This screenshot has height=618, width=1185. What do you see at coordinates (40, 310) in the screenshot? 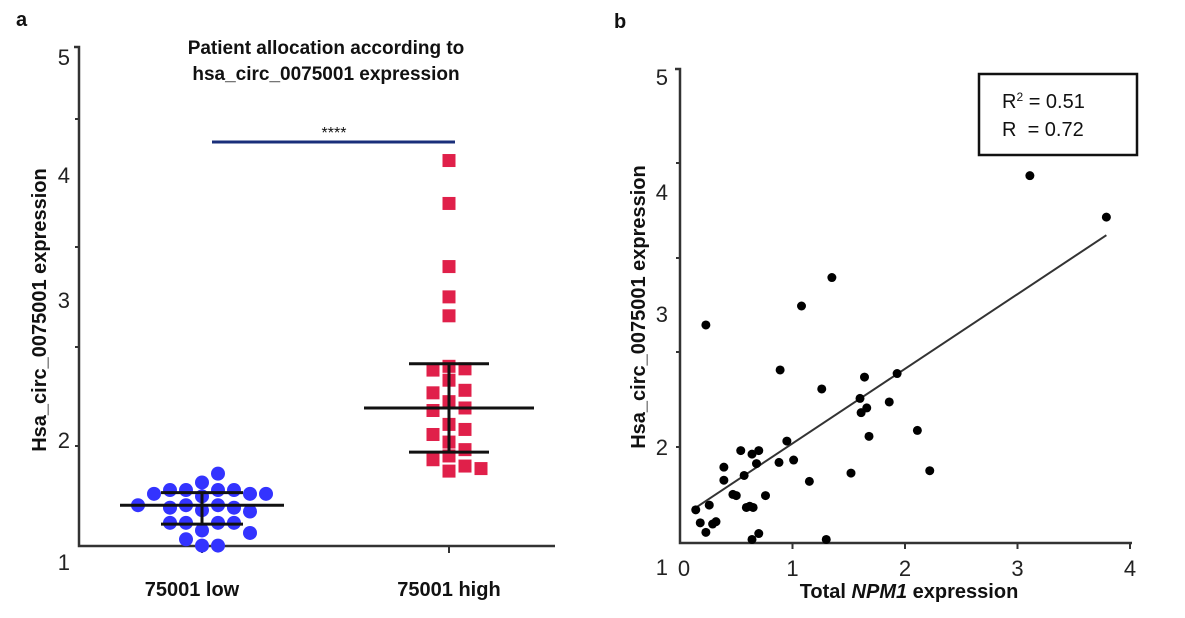
I see `panel-a-y-axis-label: Hsa_circ_0075001 expression` at bounding box center [40, 310].